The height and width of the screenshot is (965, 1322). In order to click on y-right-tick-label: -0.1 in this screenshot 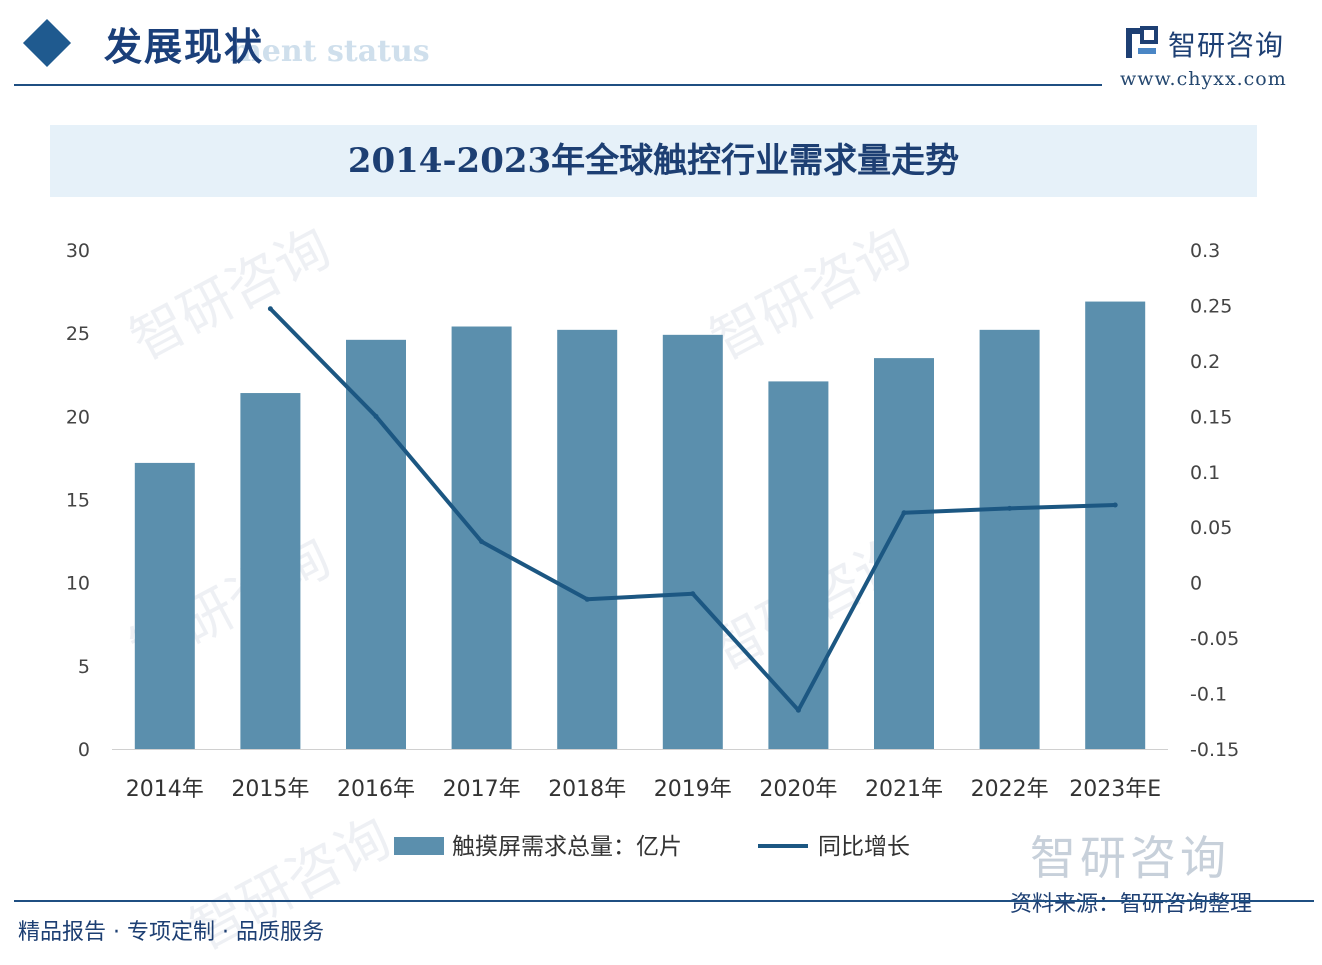, I will do `click(1208, 695)`.